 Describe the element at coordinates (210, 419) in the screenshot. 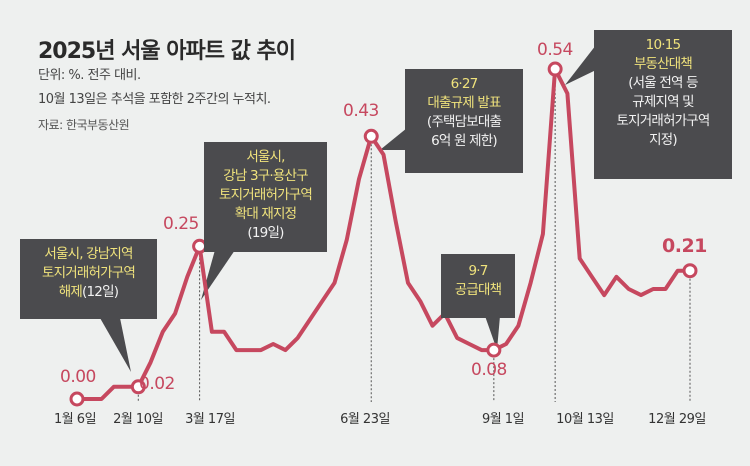

I see `x-tick-label: 3월 17일` at that location.